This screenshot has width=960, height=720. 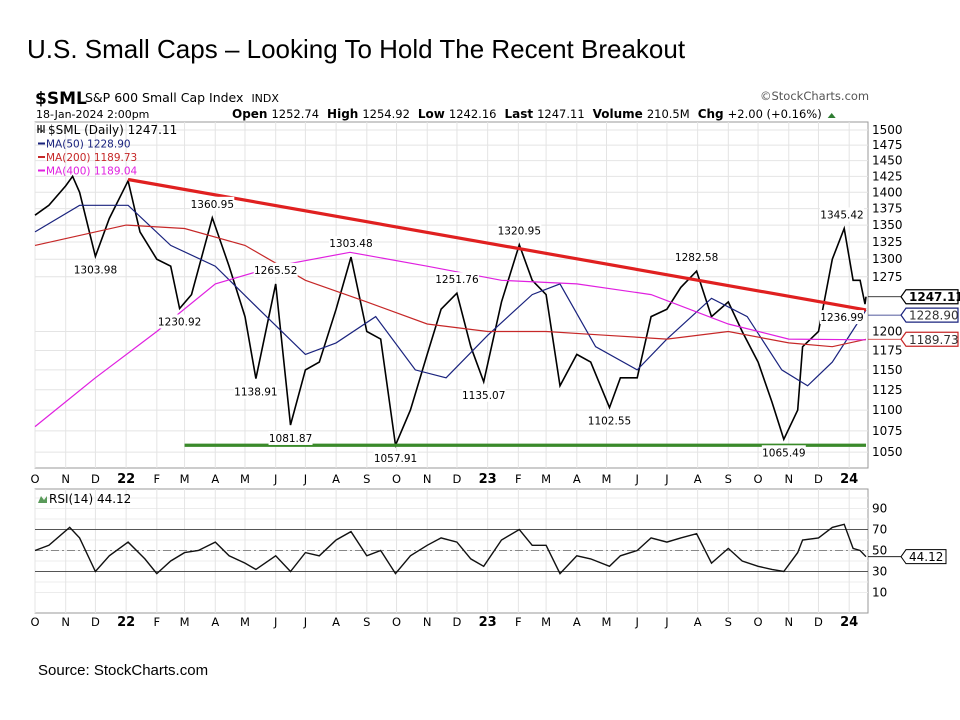 I want to click on annotation-label: 1303.48, so click(x=350, y=244).